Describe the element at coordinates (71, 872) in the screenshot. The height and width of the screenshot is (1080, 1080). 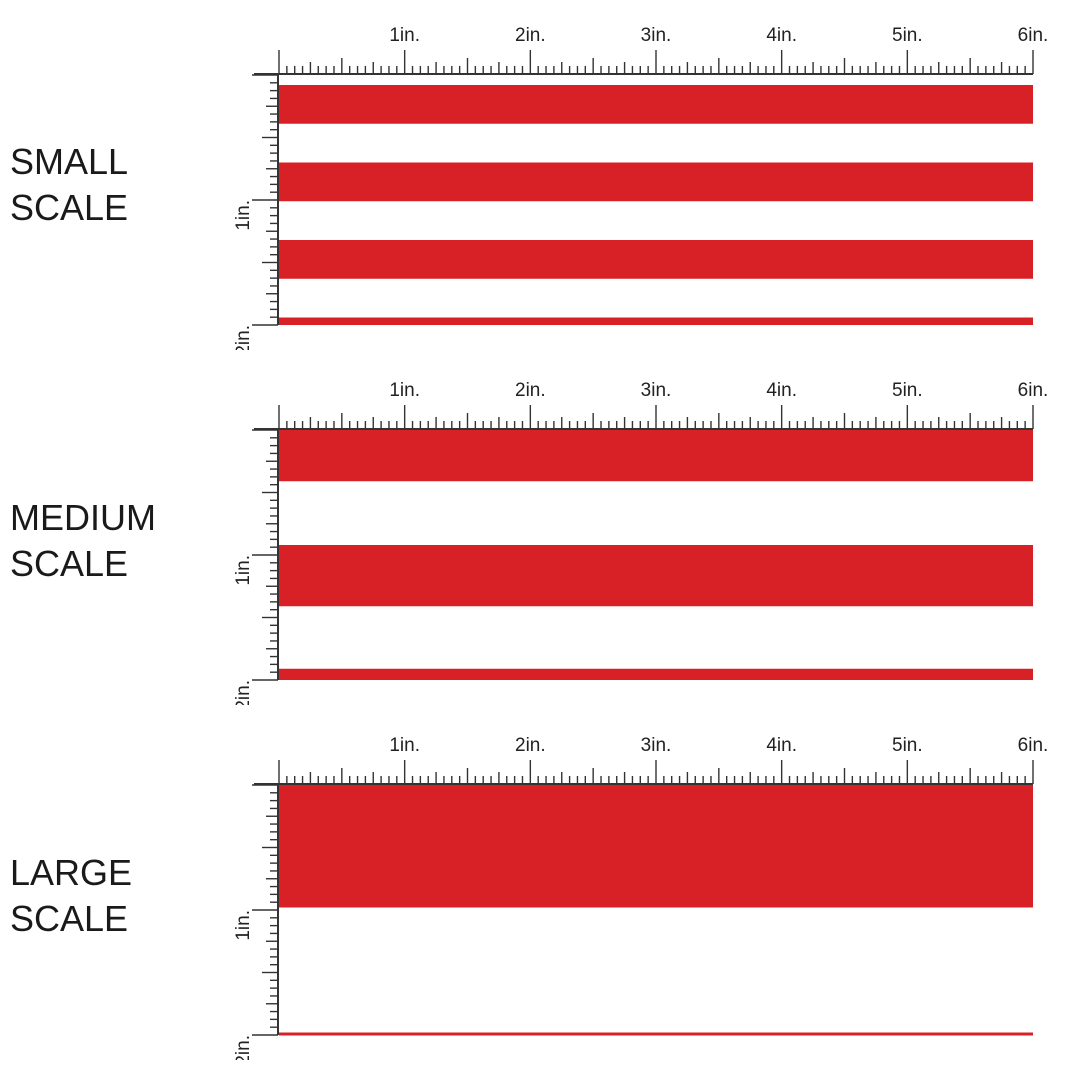
I see `scale-label-line1: LARGE` at that location.